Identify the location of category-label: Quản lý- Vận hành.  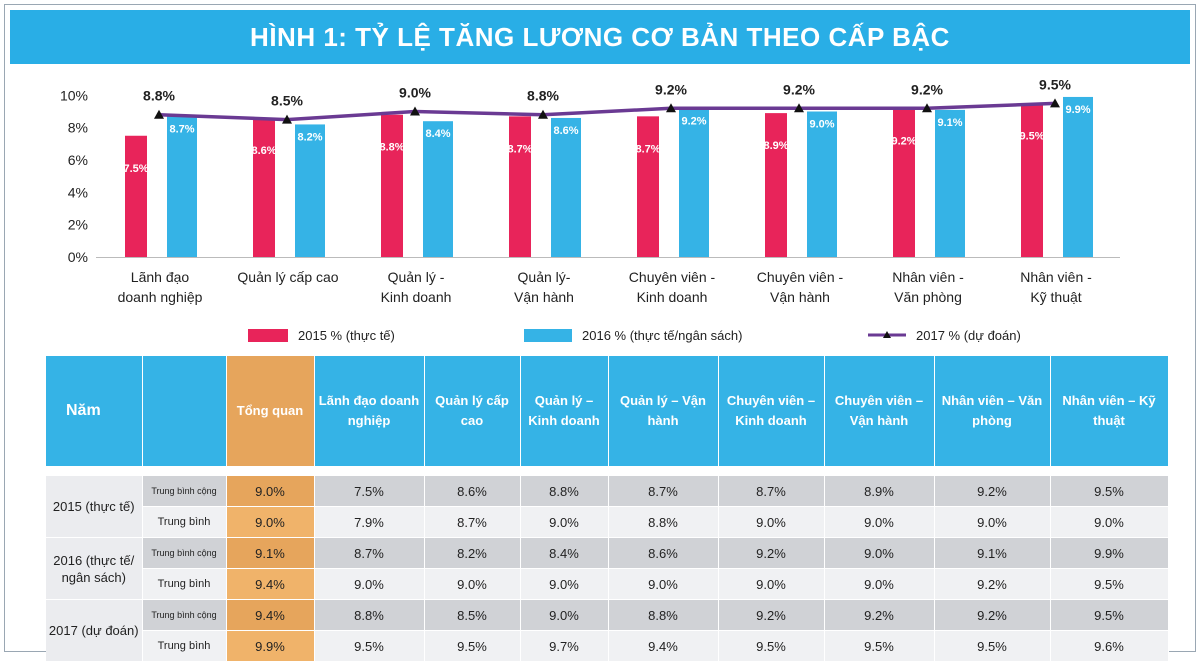
(544, 287).